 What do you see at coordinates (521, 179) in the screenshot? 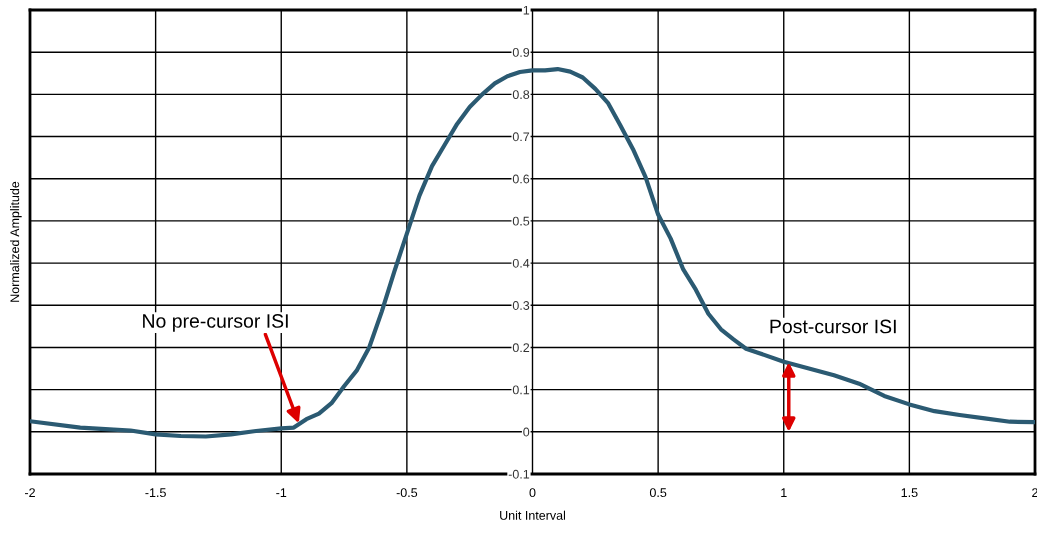
I see `y-tick-label: 0.6` at bounding box center [521, 179].